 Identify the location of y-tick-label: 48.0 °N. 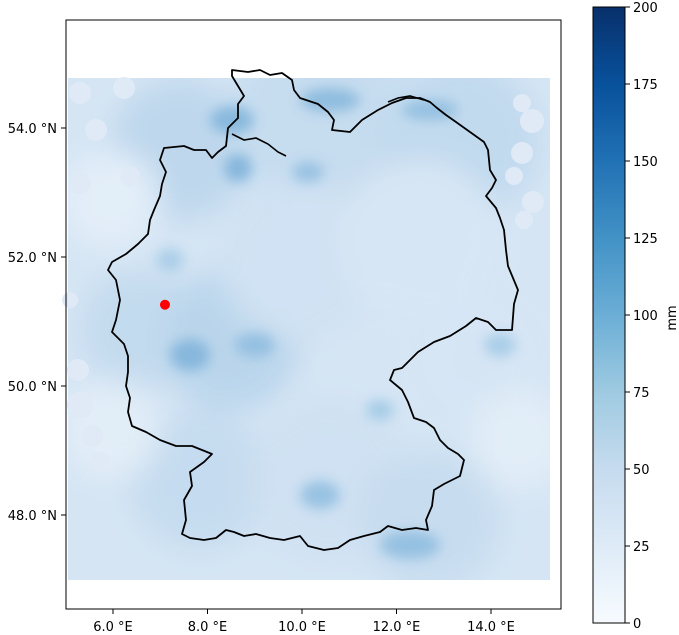
(32, 516).